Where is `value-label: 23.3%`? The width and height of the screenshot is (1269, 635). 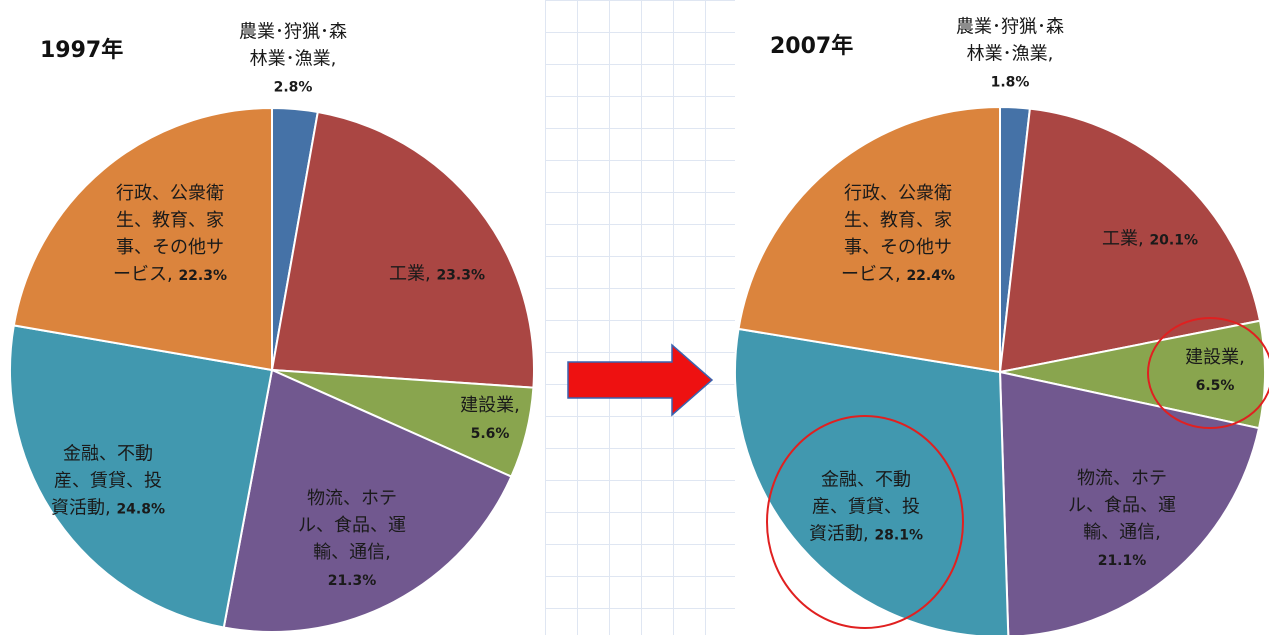 value-label: 23.3% is located at coordinates (461, 275).